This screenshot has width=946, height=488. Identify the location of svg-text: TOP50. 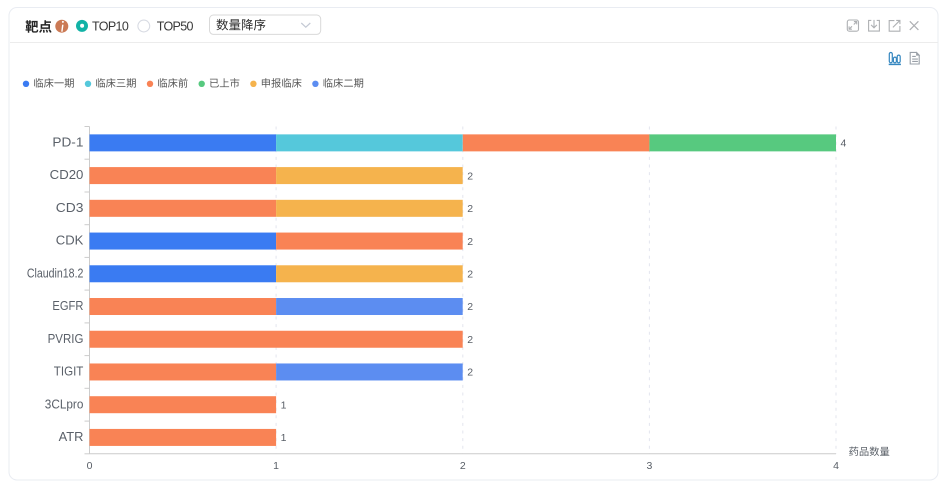
(175, 27).